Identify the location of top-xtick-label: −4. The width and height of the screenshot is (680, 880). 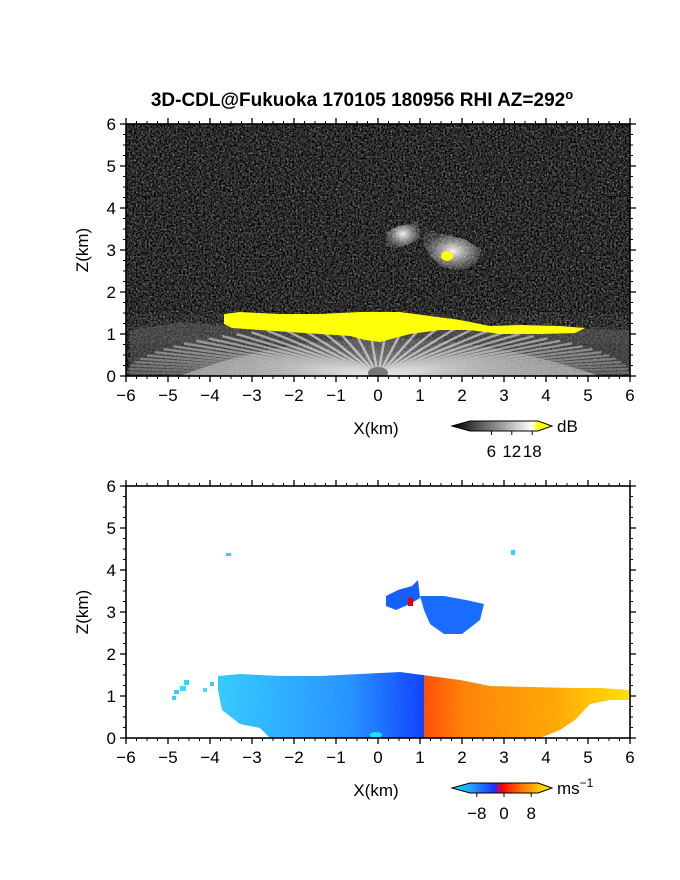
(209, 395).